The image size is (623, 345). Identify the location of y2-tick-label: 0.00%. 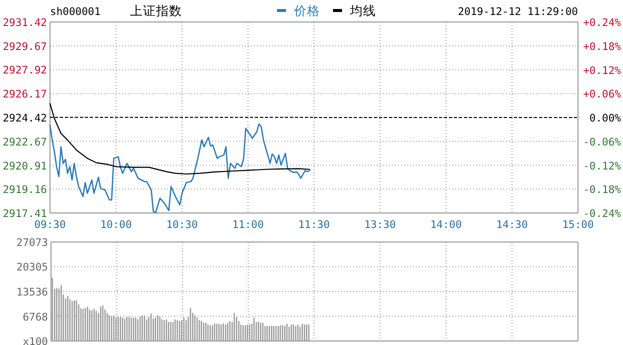
(605, 118).